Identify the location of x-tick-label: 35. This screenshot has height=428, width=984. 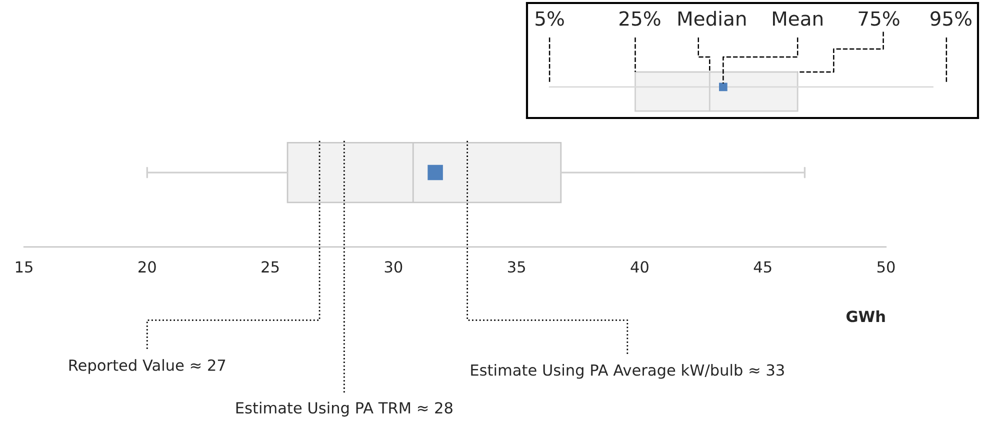
(516, 267).